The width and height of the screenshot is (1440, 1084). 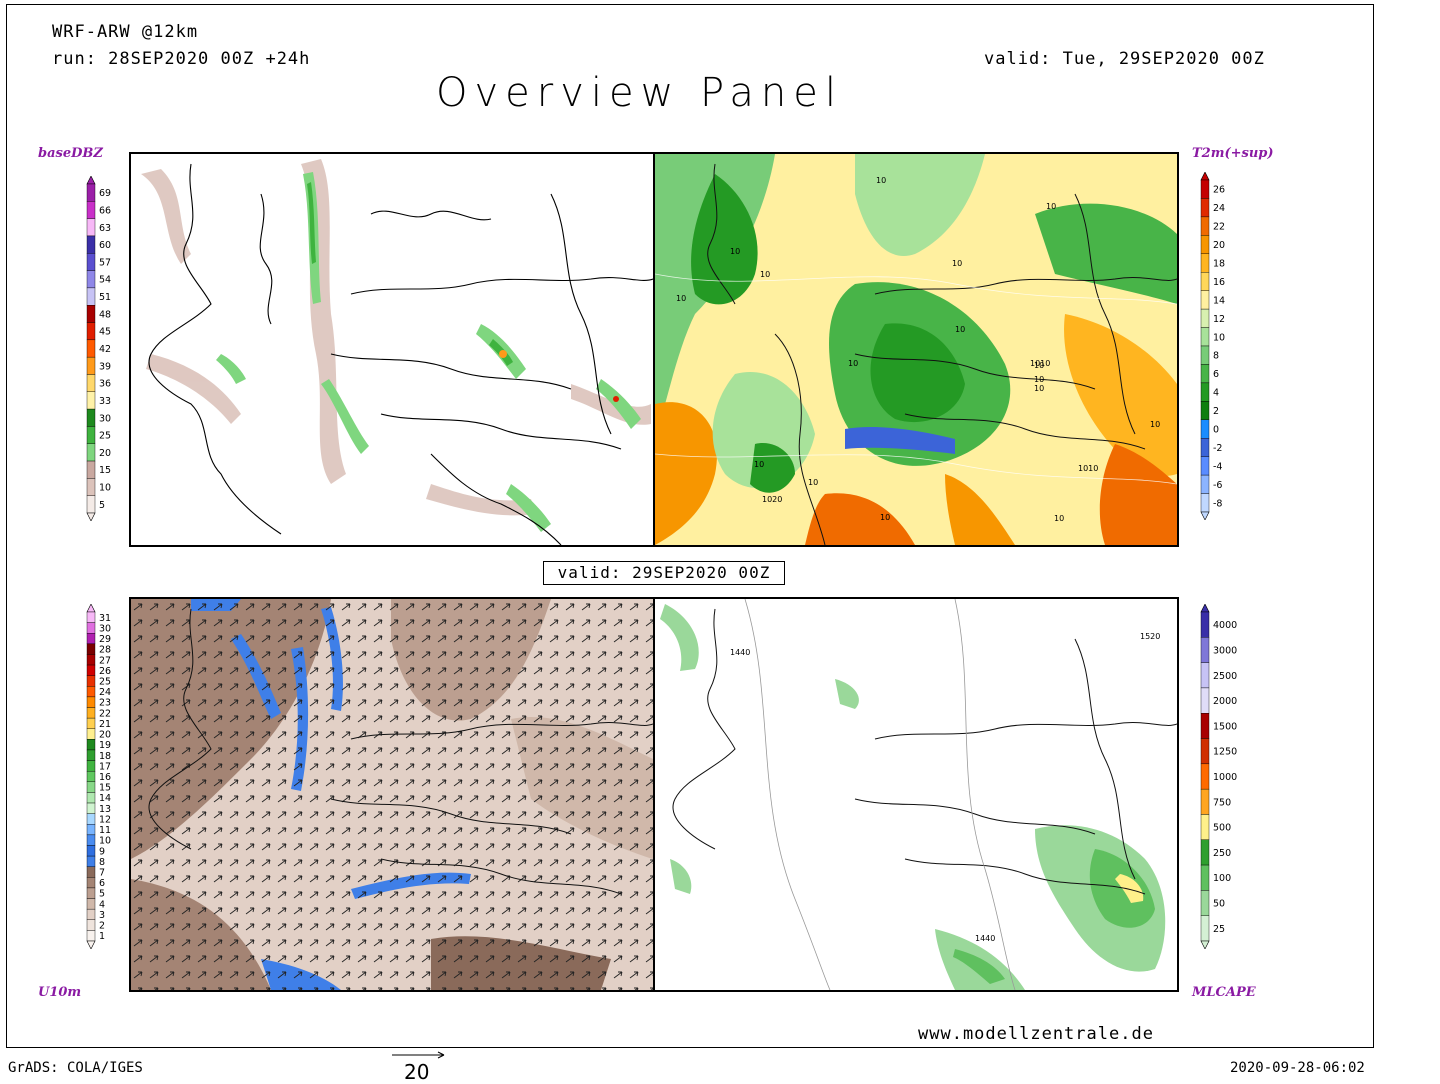 What do you see at coordinates (105, 766) in the screenshot?
I see `colorbar-u10m-tick-label: 17` at bounding box center [105, 766].